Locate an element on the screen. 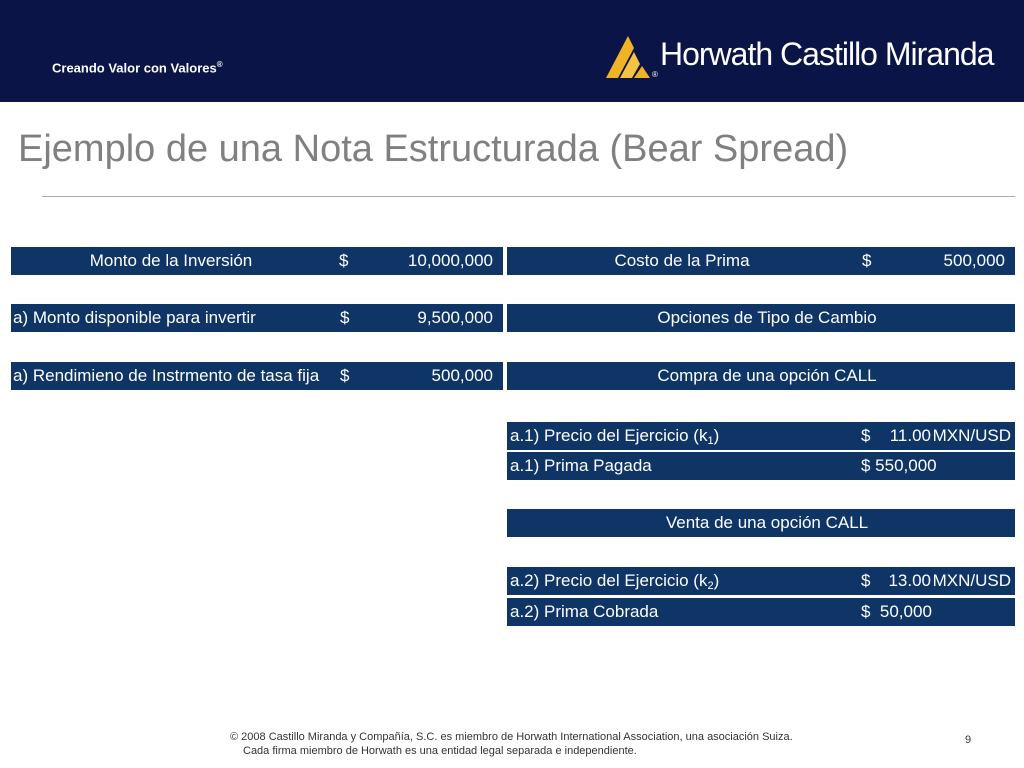 This screenshot has height=768, width=1024. row-amount: $ 550,000 is located at coordinates (899, 465).